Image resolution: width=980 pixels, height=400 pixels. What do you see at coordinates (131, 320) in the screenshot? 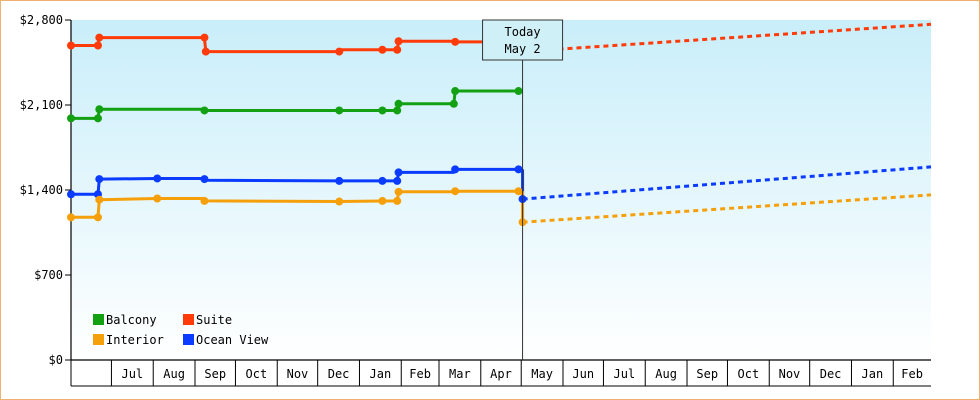
I see `legend-label: Balcony` at bounding box center [131, 320].